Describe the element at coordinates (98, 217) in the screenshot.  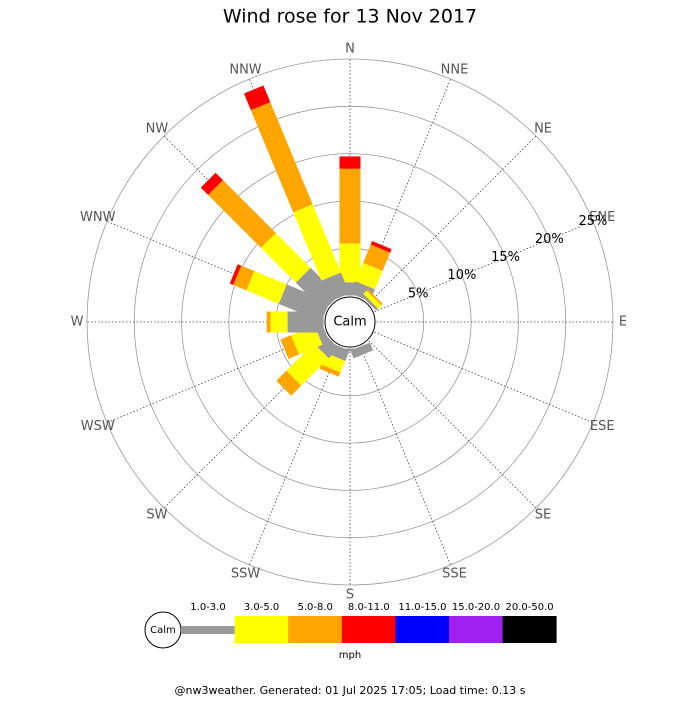
I see `direction-label: WNW` at that location.